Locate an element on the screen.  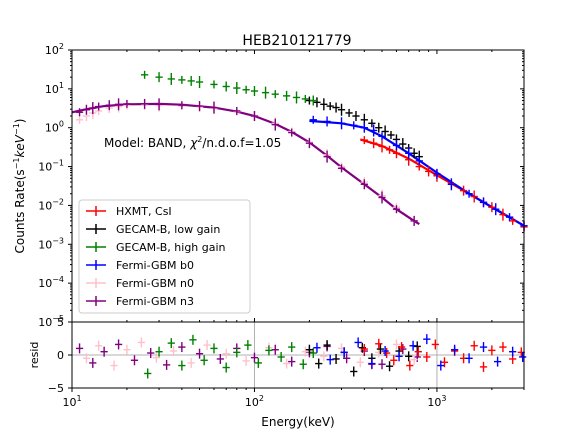
annotation-sup: 2 is located at coordinates (199, 139).